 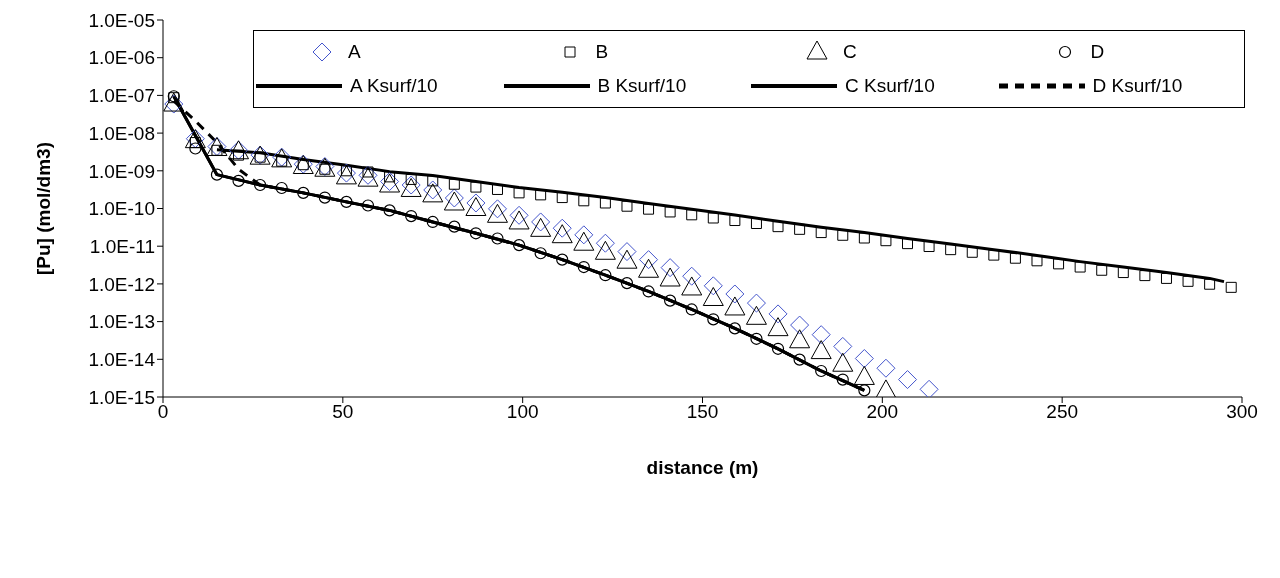 What do you see at coordinates (121, 397) in the screenshot?
I see `y-tick-label: 1.0E-15` at bounding box center [121, 397].